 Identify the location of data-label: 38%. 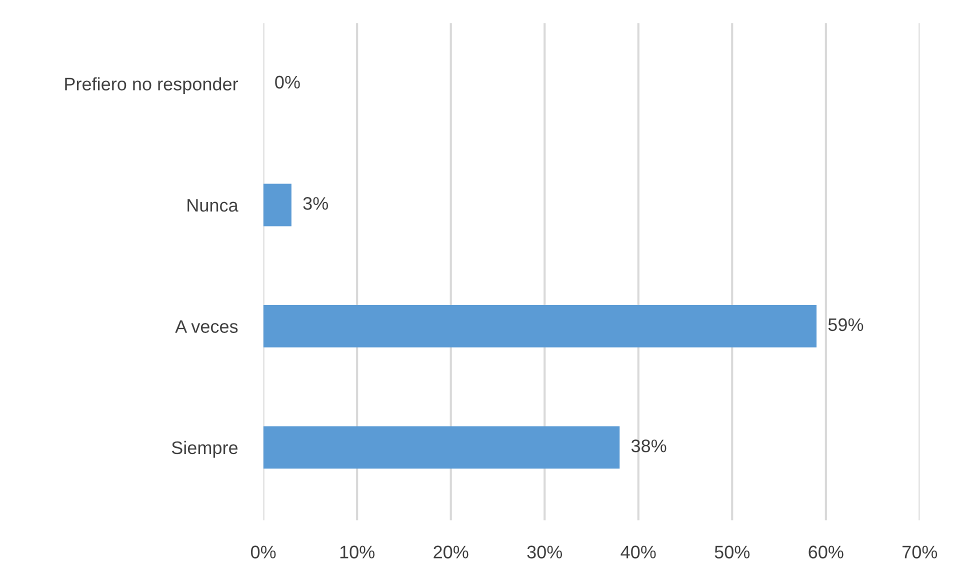
(648, 446).